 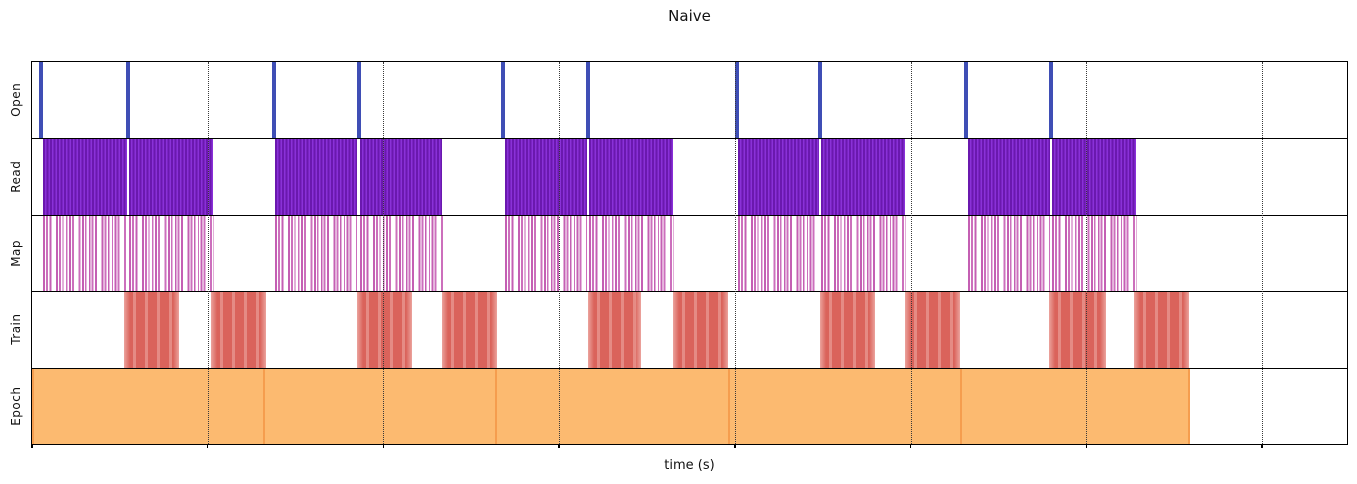 What do you see at coordinates (16, 406) in the screenshot?
I see `row-label-epoch: Epoch` at bounding box center [16, 406].